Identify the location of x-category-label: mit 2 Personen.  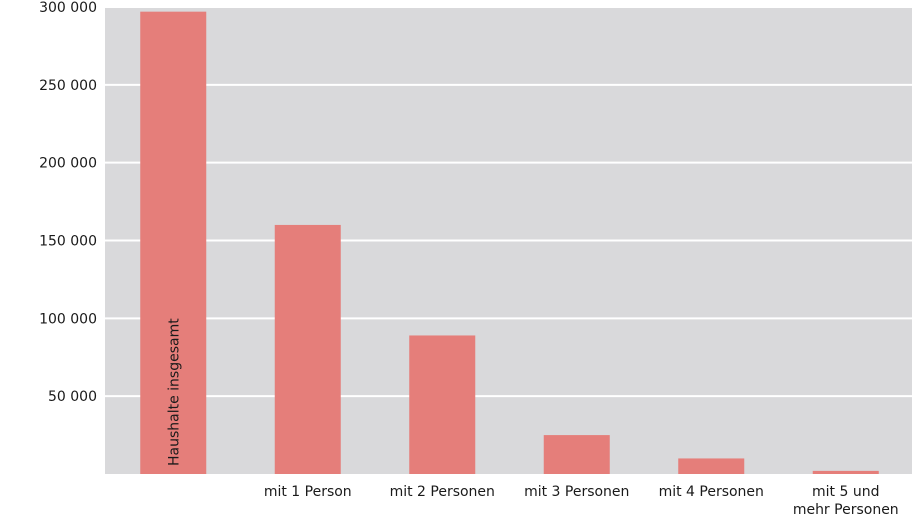
(442, 492).